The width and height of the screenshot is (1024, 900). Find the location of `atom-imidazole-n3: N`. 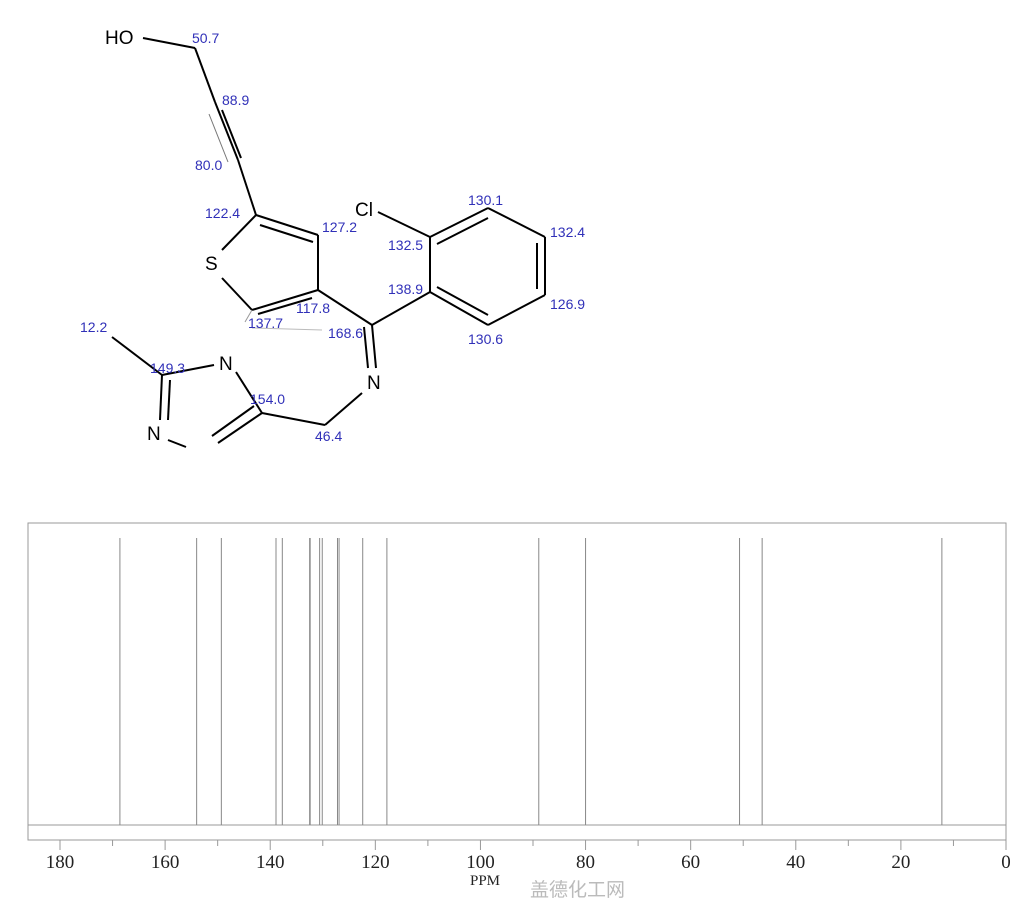

atom-imidazole-n3: N is located at coordinates (154, 434).